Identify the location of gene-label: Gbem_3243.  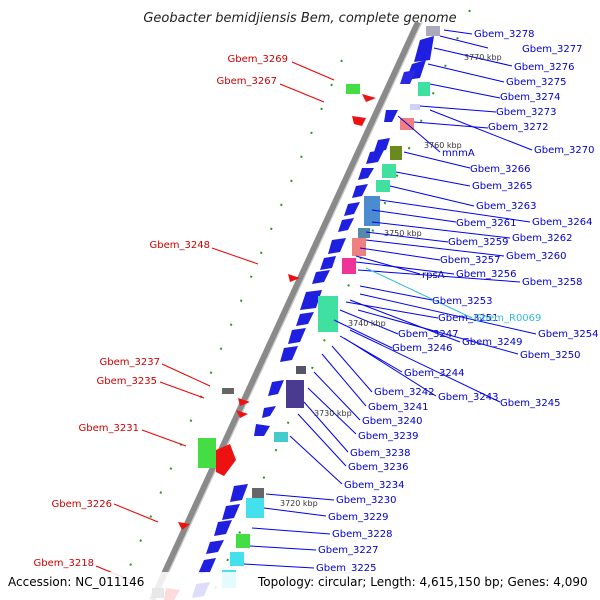
(468, 397).